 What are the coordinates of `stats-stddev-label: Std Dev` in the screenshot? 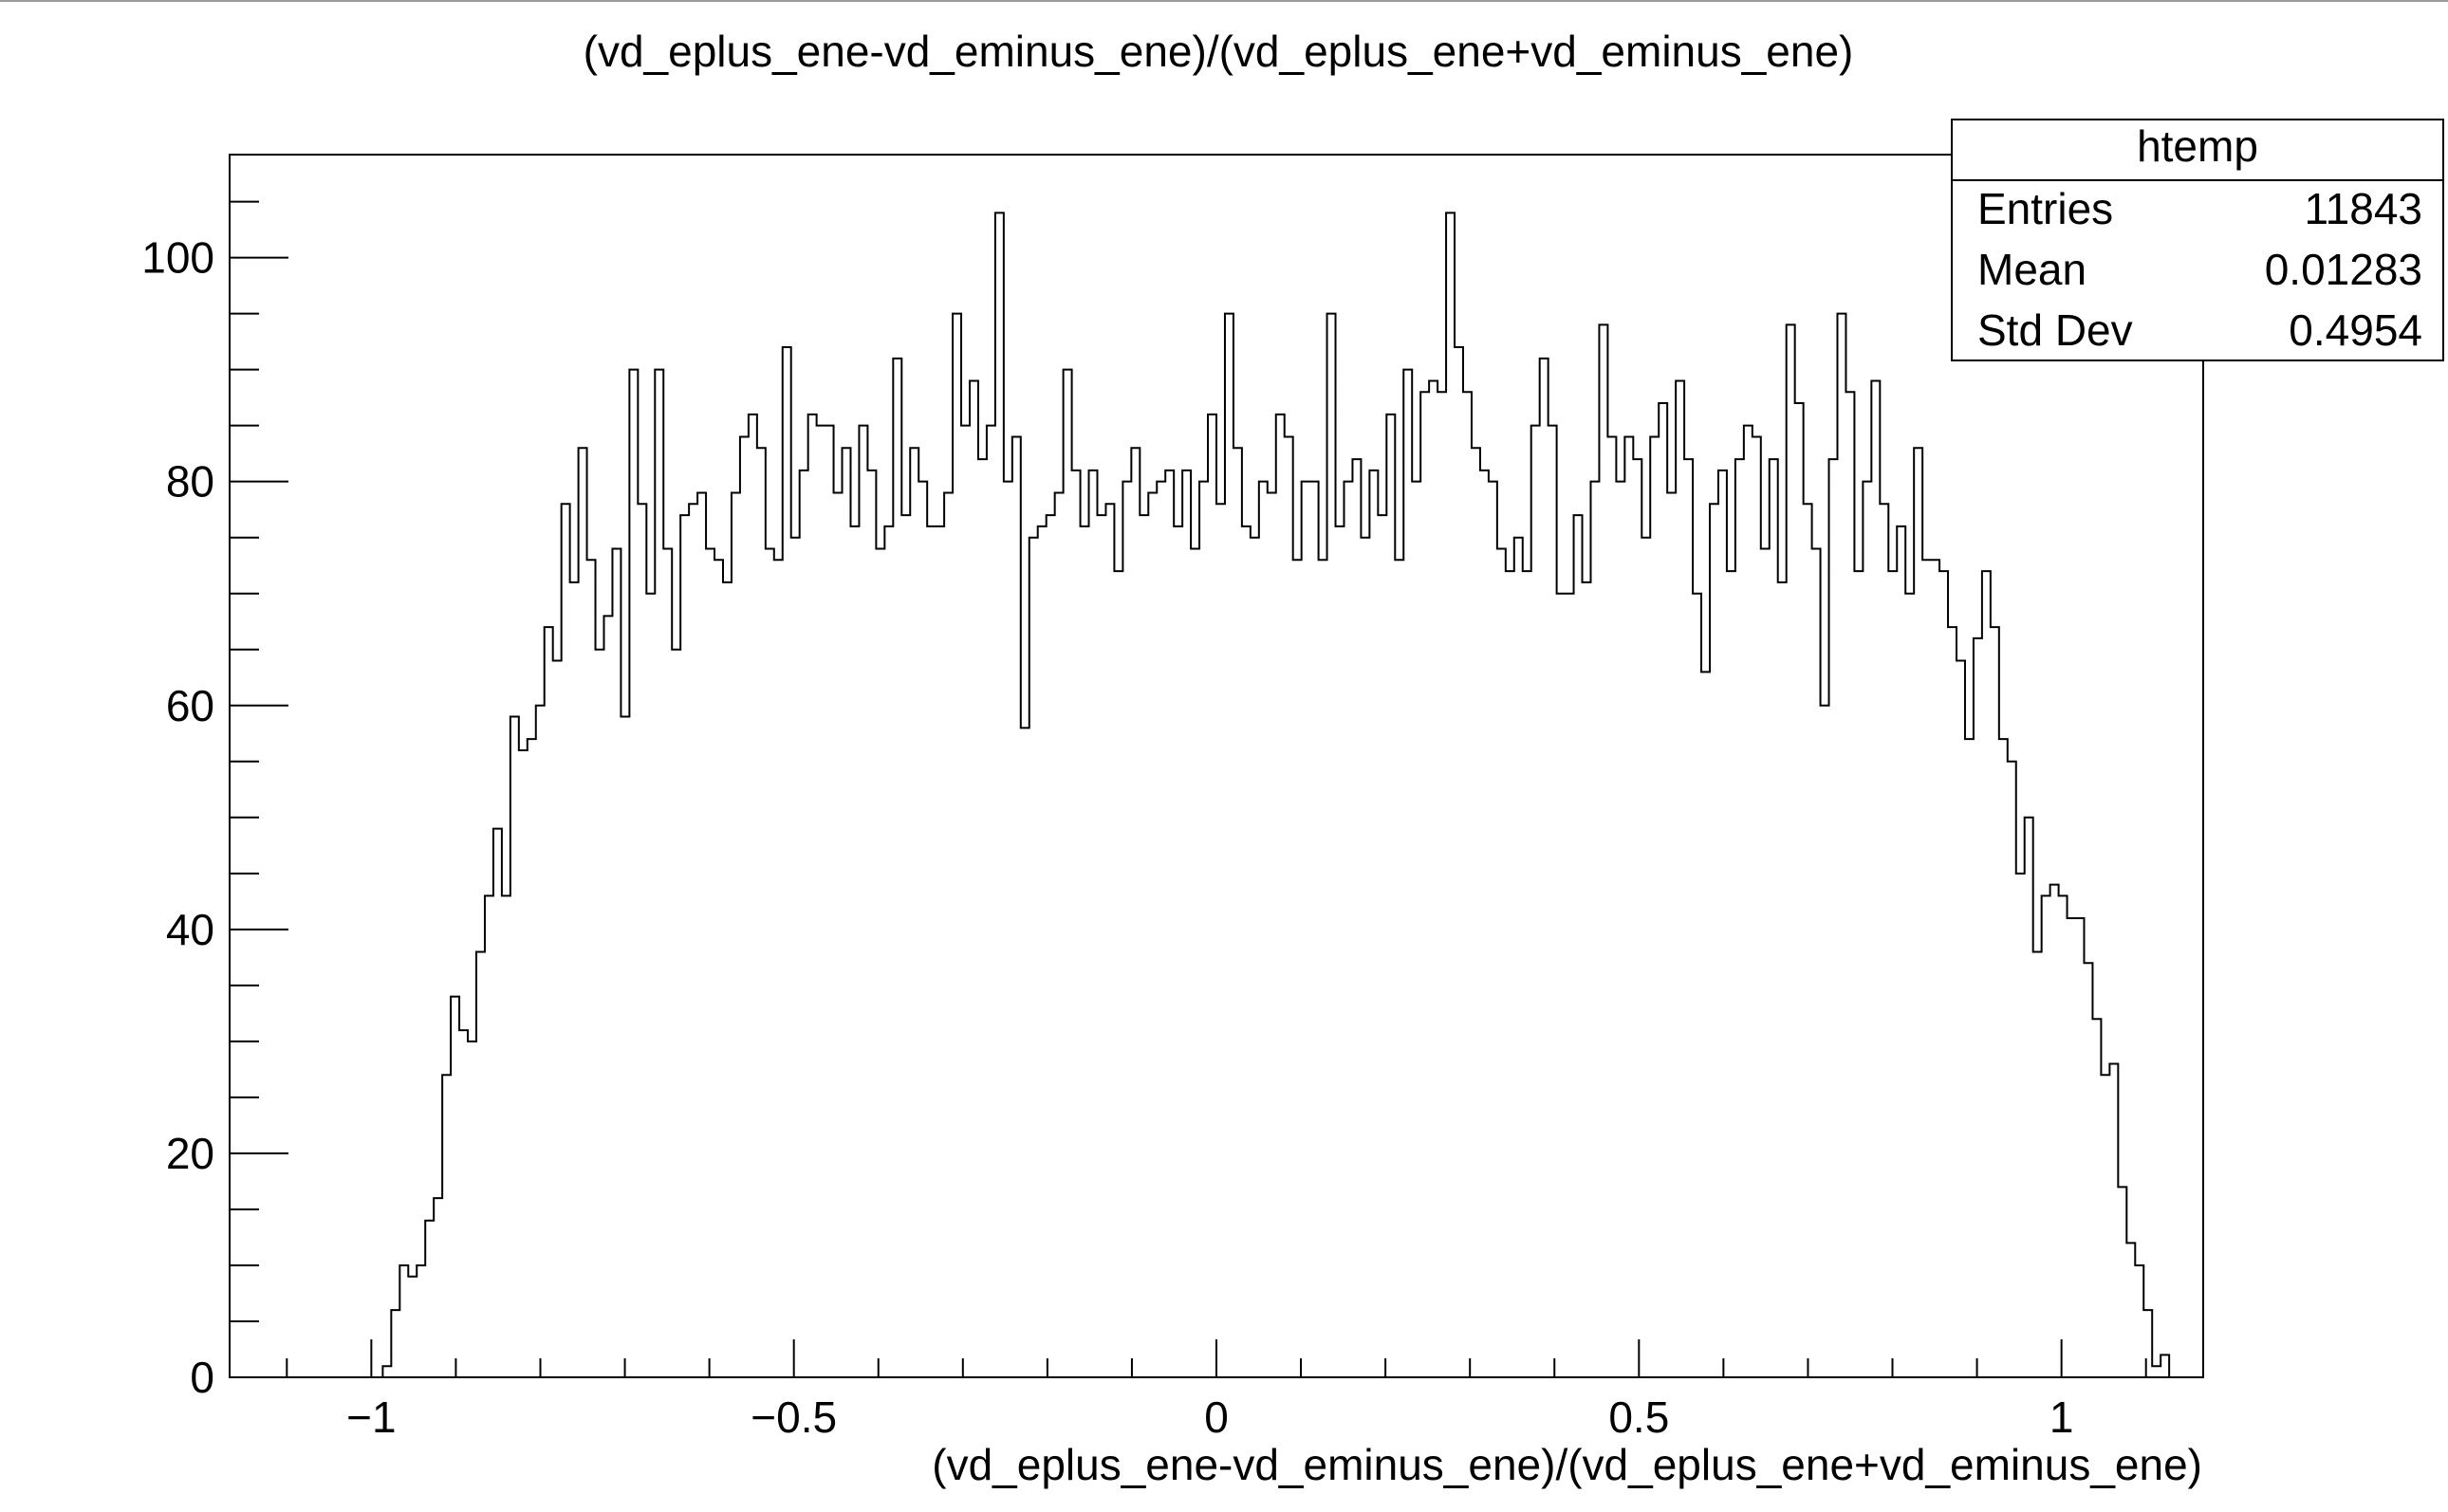 It's located at (2055, 330).